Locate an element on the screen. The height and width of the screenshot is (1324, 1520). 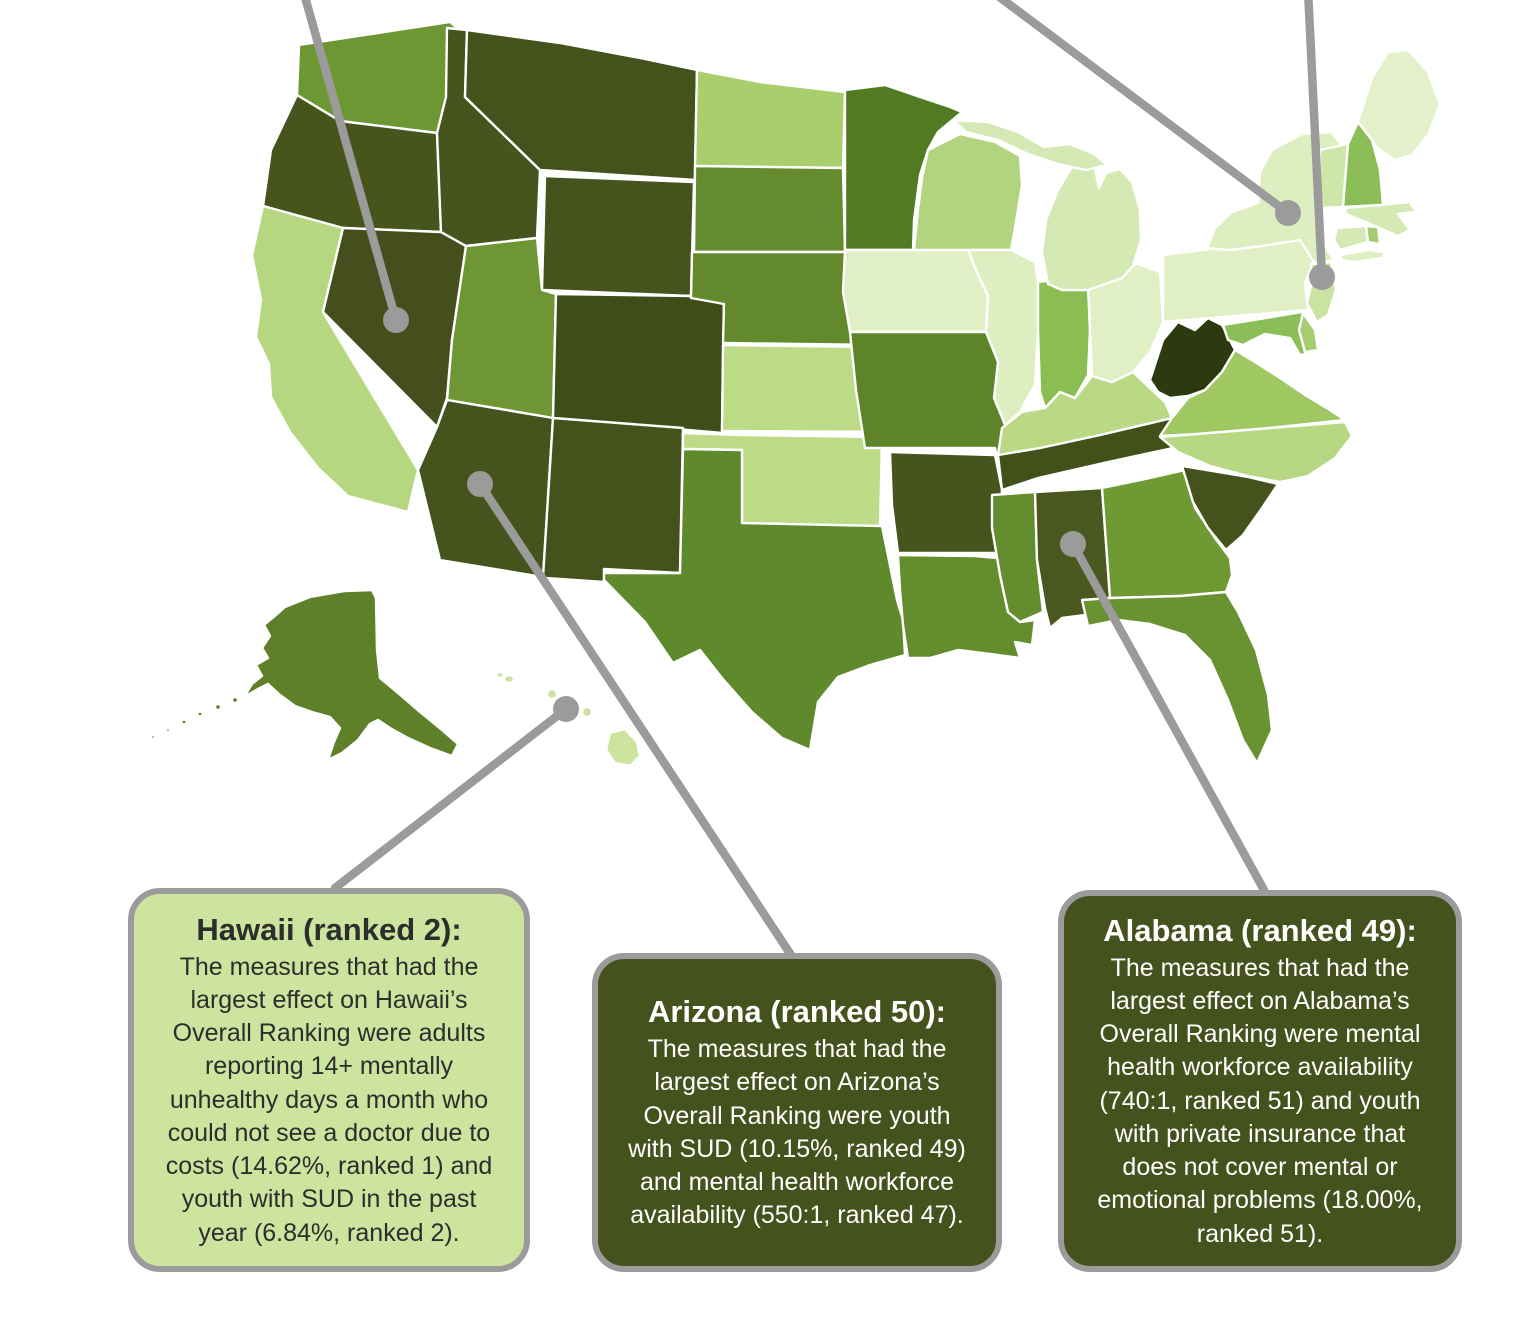
leader-line-alabama is located at coordinates (1168, 717).